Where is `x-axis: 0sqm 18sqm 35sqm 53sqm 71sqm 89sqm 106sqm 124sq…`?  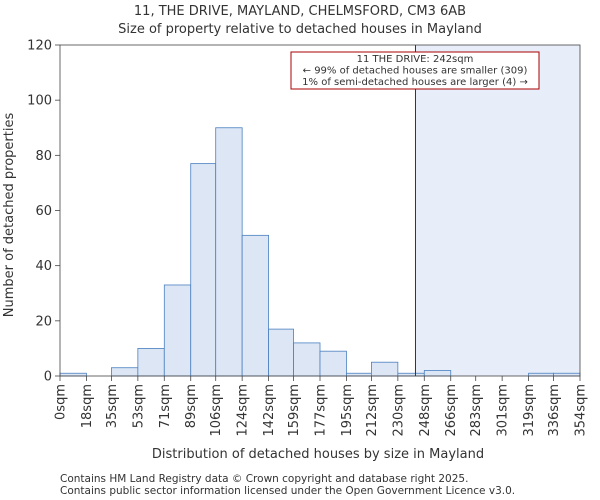 x-axis: 0sqm 18sqm 35sqm 53sqm 71sqm 89sqm 106sqm 124sq… is located at coordinates (321, 406).